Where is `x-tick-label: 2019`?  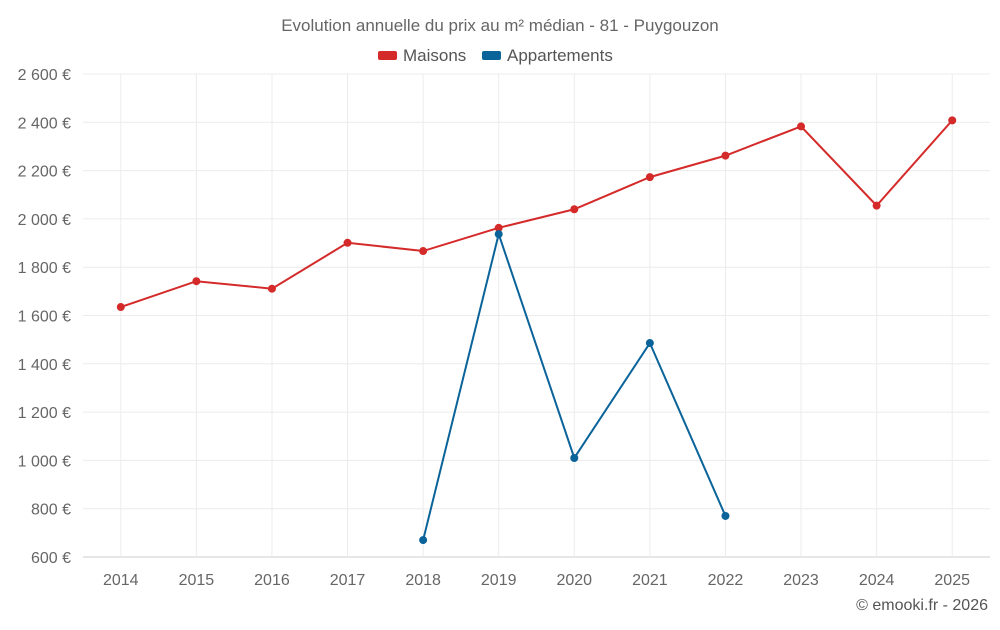 x-tick-label: 2019 is located at coordinates (499, 580).